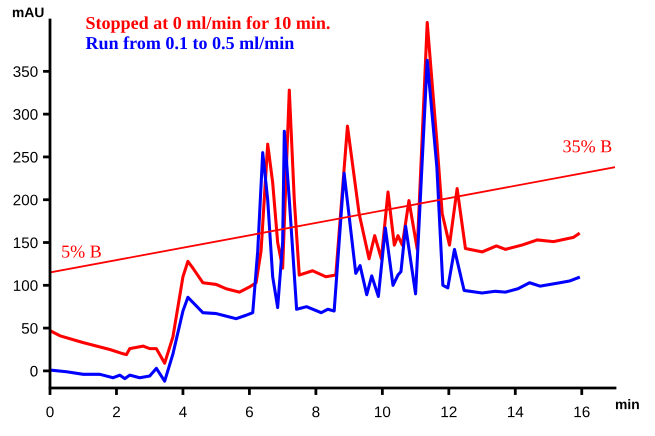 This screenshot has width=655, height=436. I want to click on x-tick-label: 14, so click(516, 412).